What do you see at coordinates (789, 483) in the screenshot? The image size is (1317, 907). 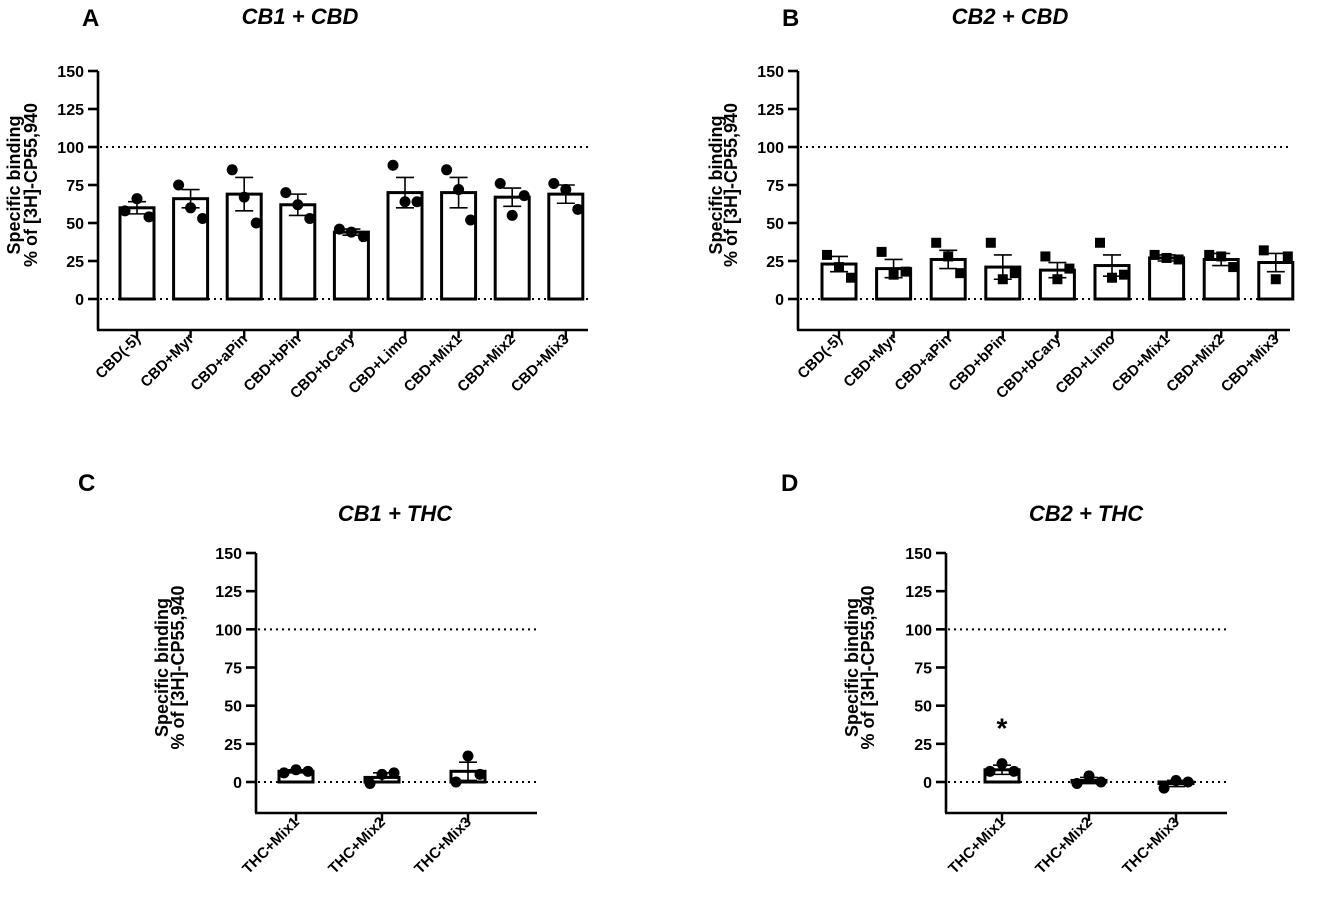 I see `panel-letter: D` at bounding box center [789, 483].